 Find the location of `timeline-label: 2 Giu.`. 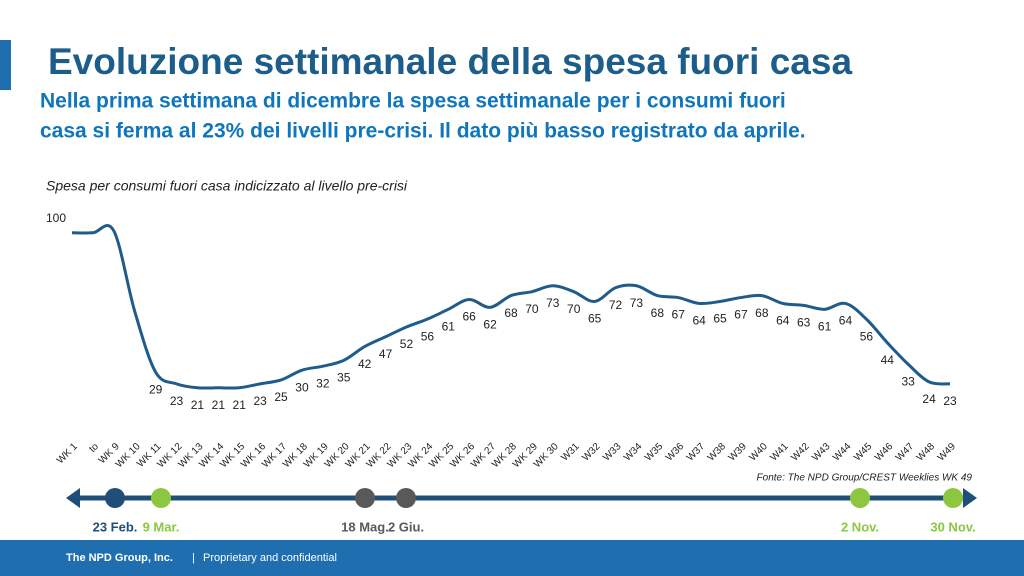

timeline-label: 2 Giu. is located at coordinates (406, 526).